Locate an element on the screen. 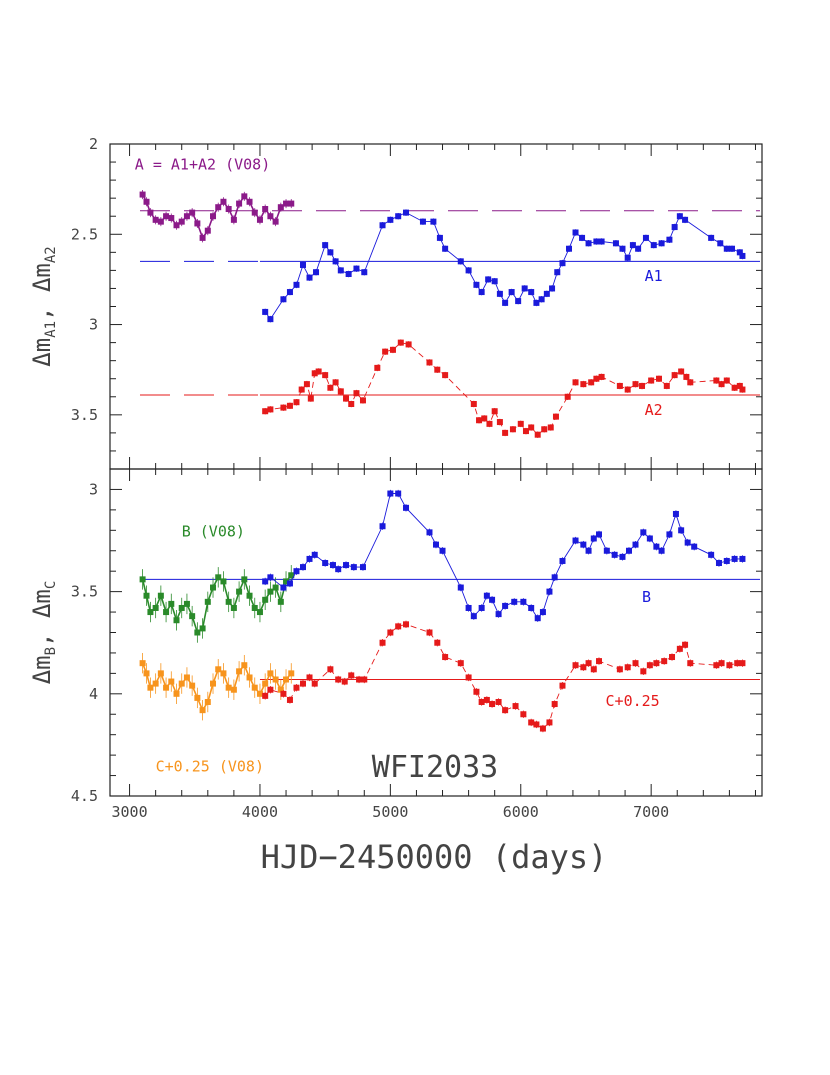  y-tick-label: 2 is located at coordinates (93, 144).